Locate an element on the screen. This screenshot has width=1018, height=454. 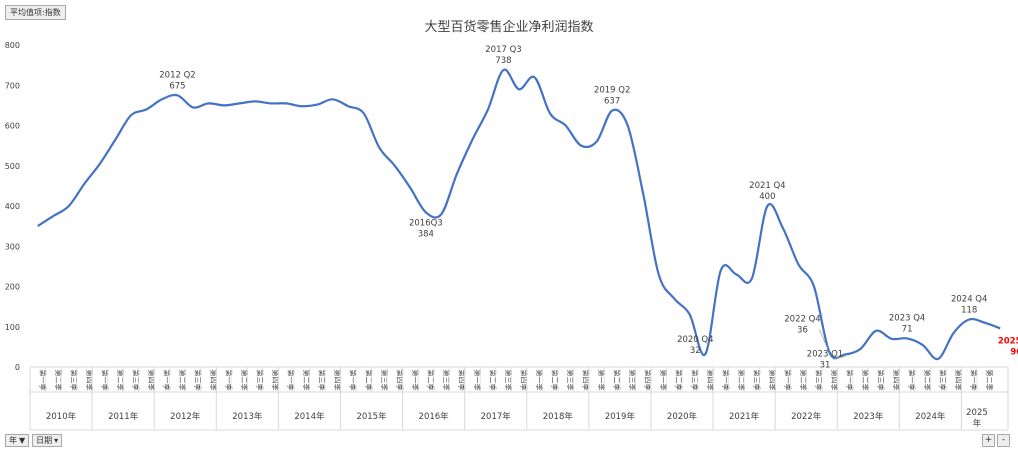
data-label-period: 2022 Q4 is located at coordinates (802, 320).